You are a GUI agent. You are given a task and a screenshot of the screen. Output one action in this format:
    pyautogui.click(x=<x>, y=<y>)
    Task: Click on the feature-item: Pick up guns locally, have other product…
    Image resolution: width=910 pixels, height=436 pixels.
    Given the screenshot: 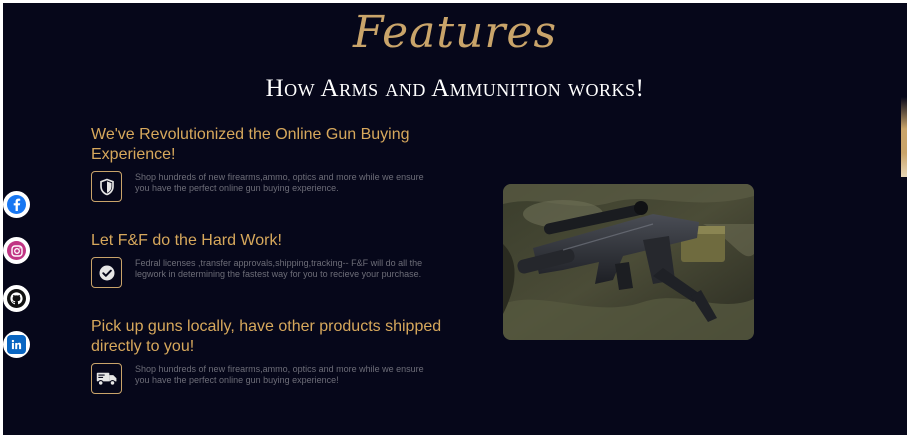 What is the action you would take?
    pyautogui.click(x=276, y=355)
    